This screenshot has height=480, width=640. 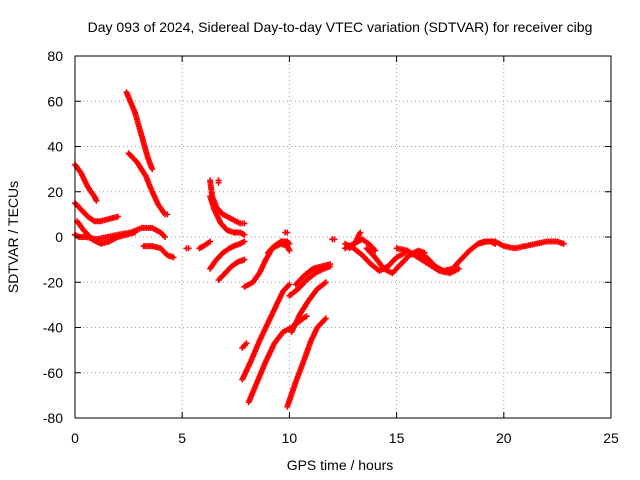 What do you see at coordinates (182, 438) in the screenshot?
I see `x-tick-label: 5` at bounding box center [182, 438].